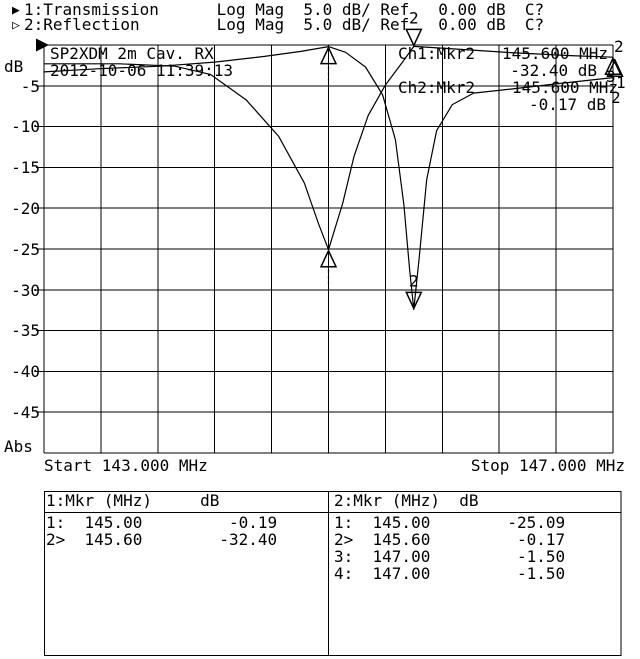 The width and height of the screenshot is (640, 659). What do you see at coordinates (25, 126) in the screenshot?
I see `y-tick-label: -10` at bounding box center [25, 126].